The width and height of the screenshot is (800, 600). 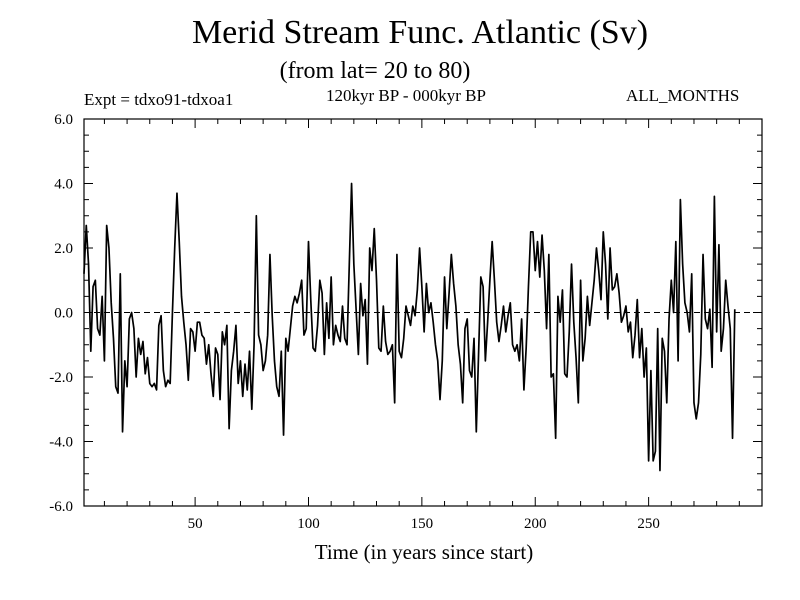 I want to click on y-tick-label: 2.0, so click(x=63, y=249).